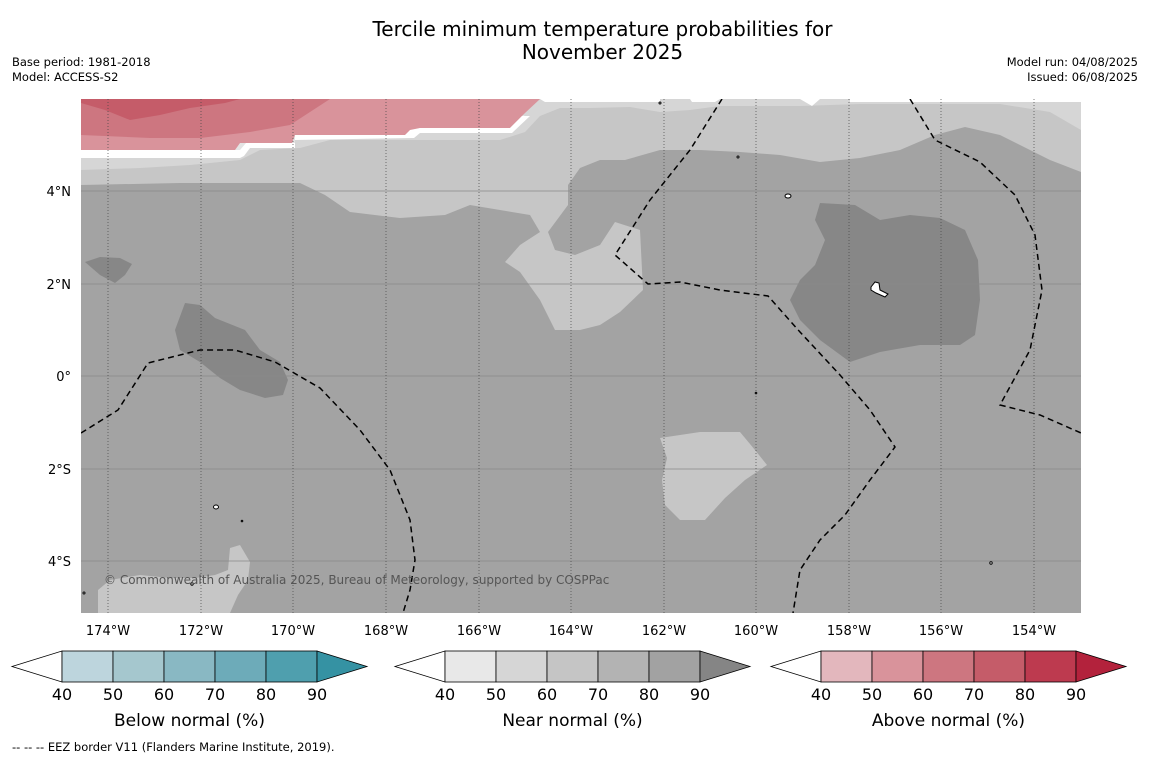 Image resolution: width=1150 pixels, height=758 pixels. I want to click on base-period: Base period: 1981-2018, so click(81, 62).